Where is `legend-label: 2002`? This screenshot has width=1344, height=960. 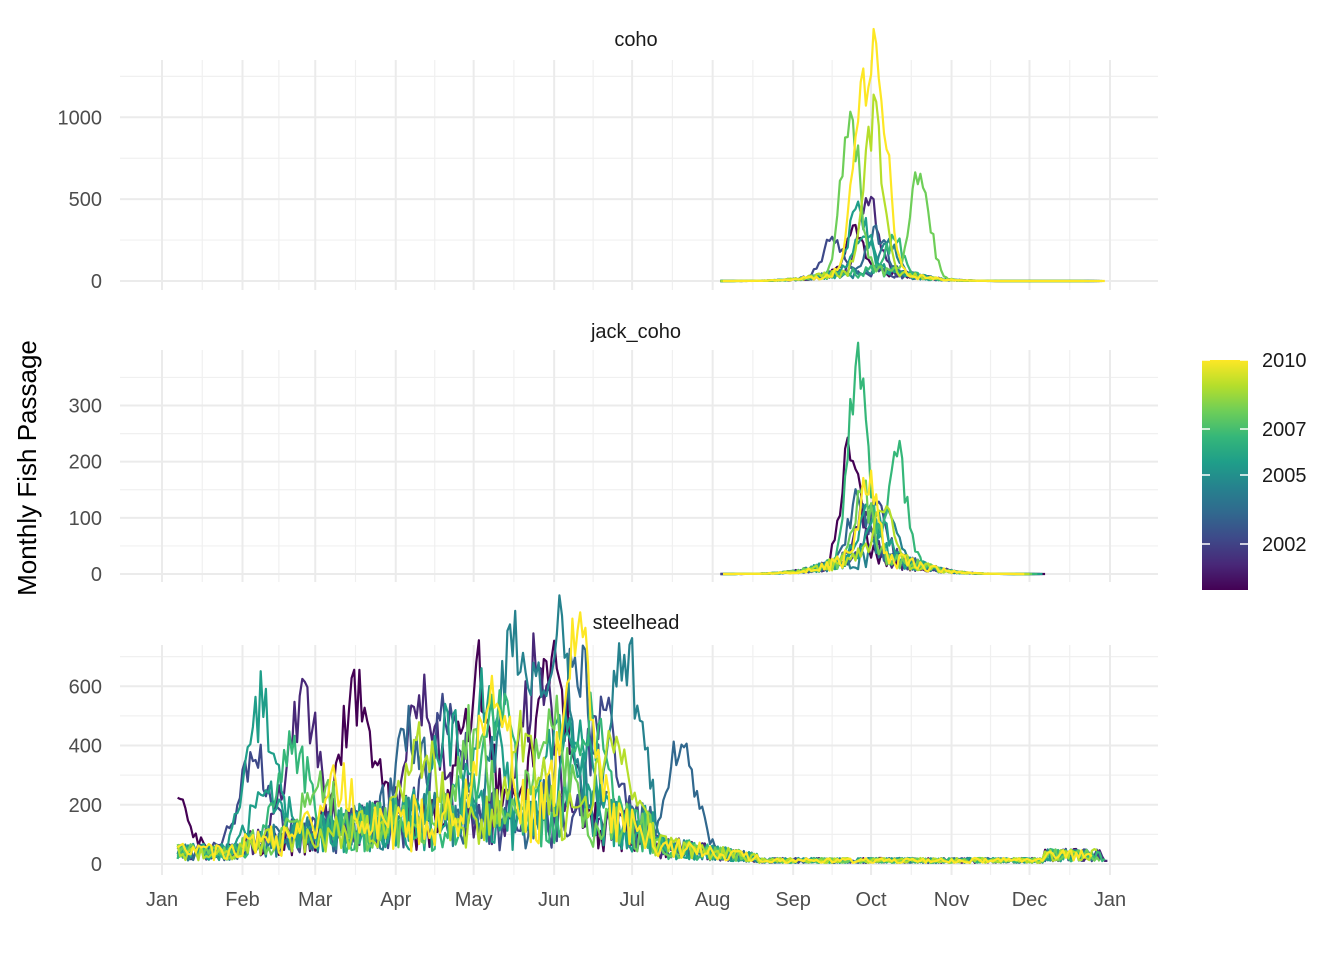 legend-label: 2002 is located at coordinates (1284, 545).